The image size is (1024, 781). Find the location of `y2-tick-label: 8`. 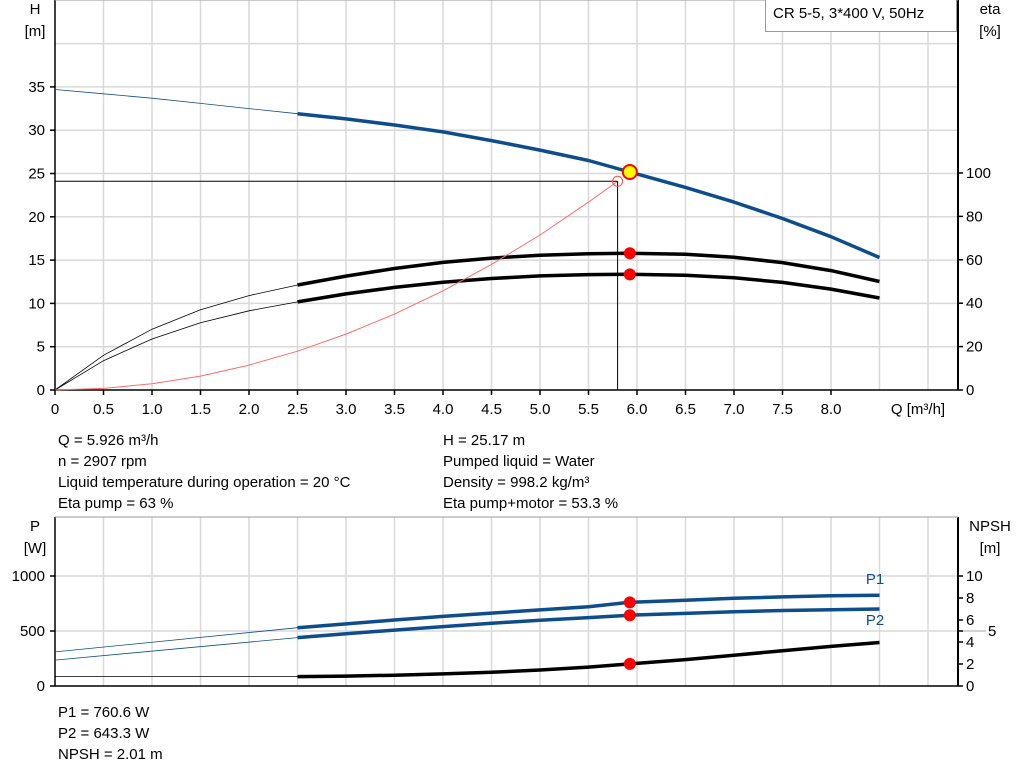

y2-tick-label: 8 is located at coordinates (970, 598).